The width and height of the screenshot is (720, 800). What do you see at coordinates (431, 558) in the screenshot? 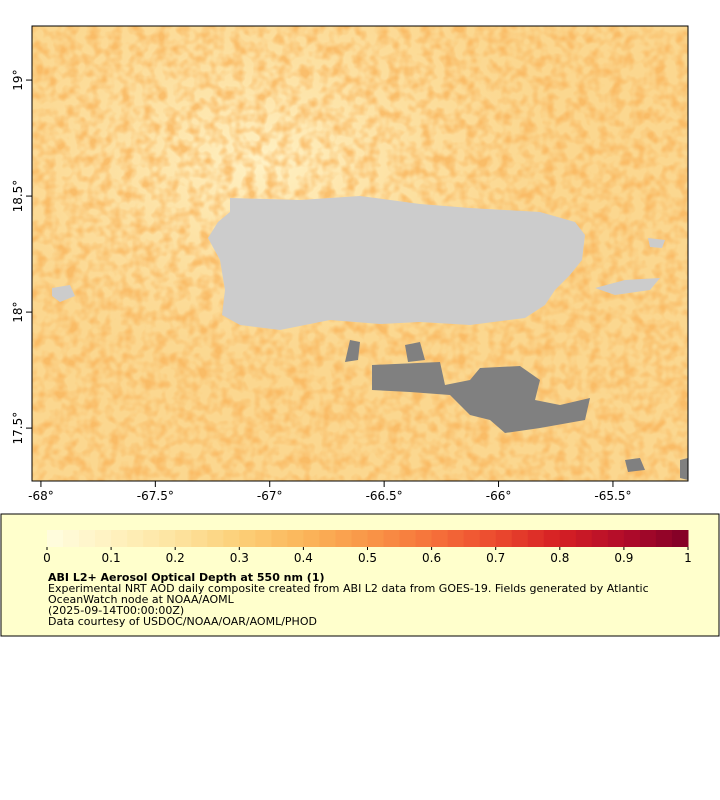
I see `colorbar-tick-label: 0.6` at bounding box center [431, 558].